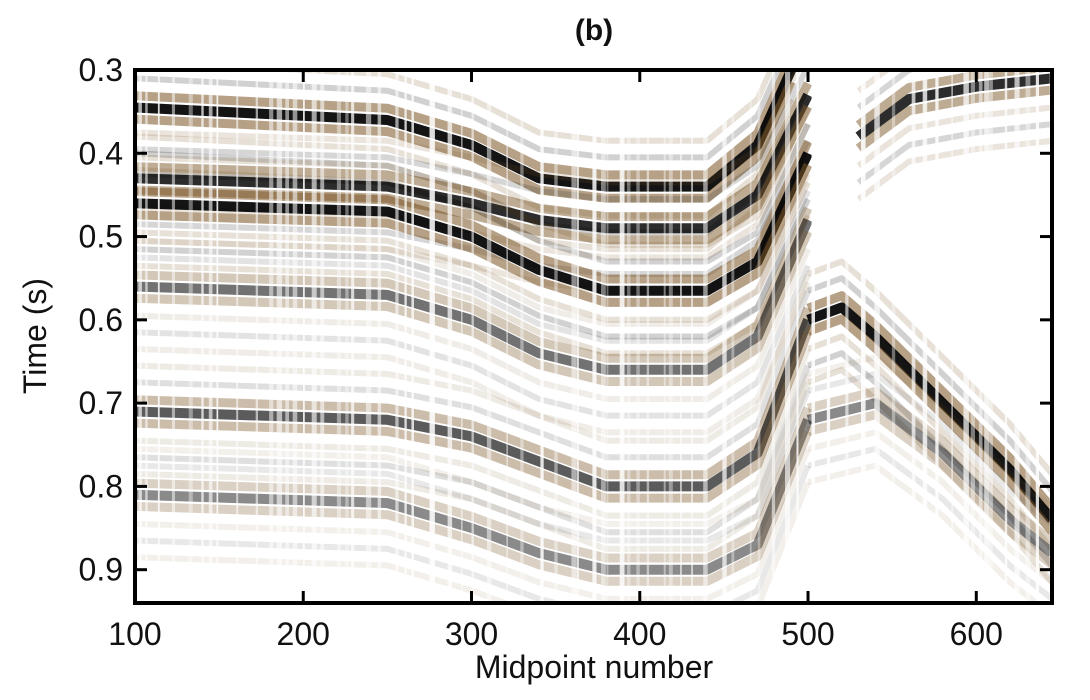  What do you see at coordinates (594, 667) in the screenshot?
I see `x-axis-label: Midpoint number` at bounding box center [594, 667].